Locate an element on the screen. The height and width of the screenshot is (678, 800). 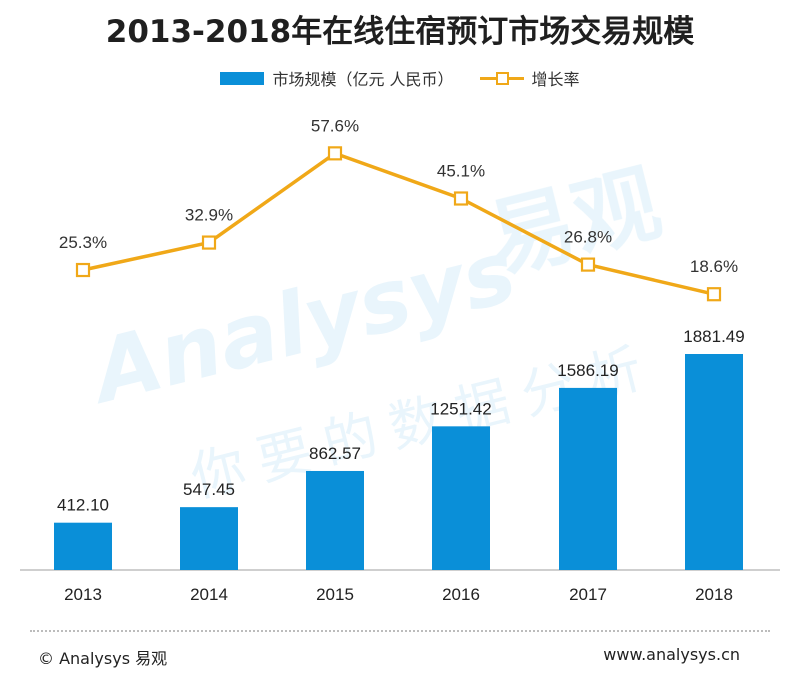
growth-marker-2017 is located at coordinates (588, 264).